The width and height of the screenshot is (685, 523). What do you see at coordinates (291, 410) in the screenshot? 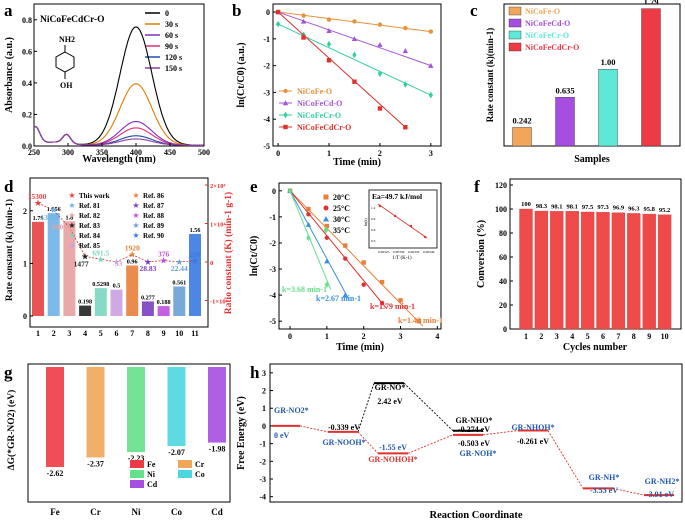
I see `intermediate-label: GR-NO2*` at bounding box center [291, 410].